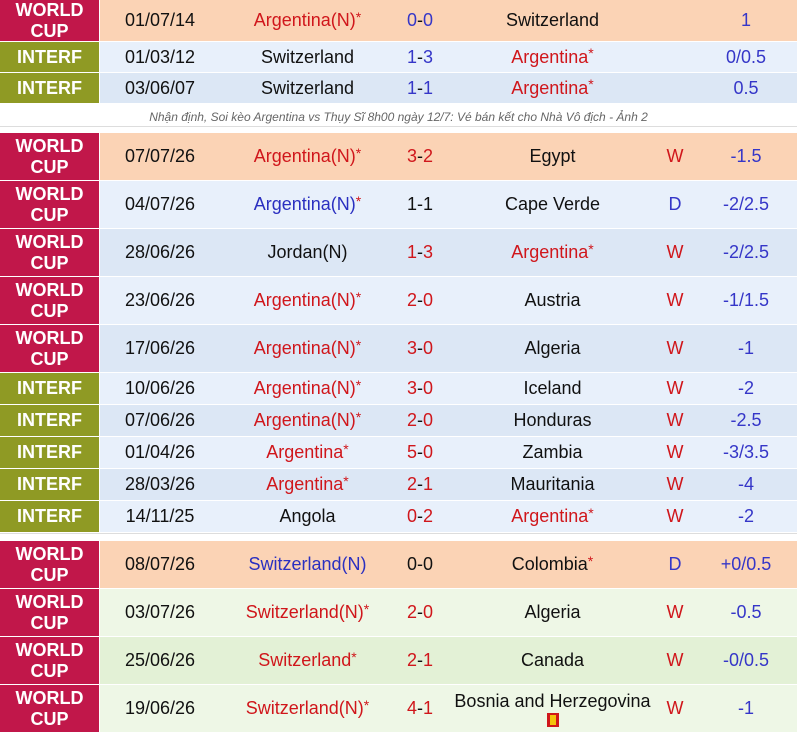  I want to click on away-team-name: Canada, so click(552, 660).